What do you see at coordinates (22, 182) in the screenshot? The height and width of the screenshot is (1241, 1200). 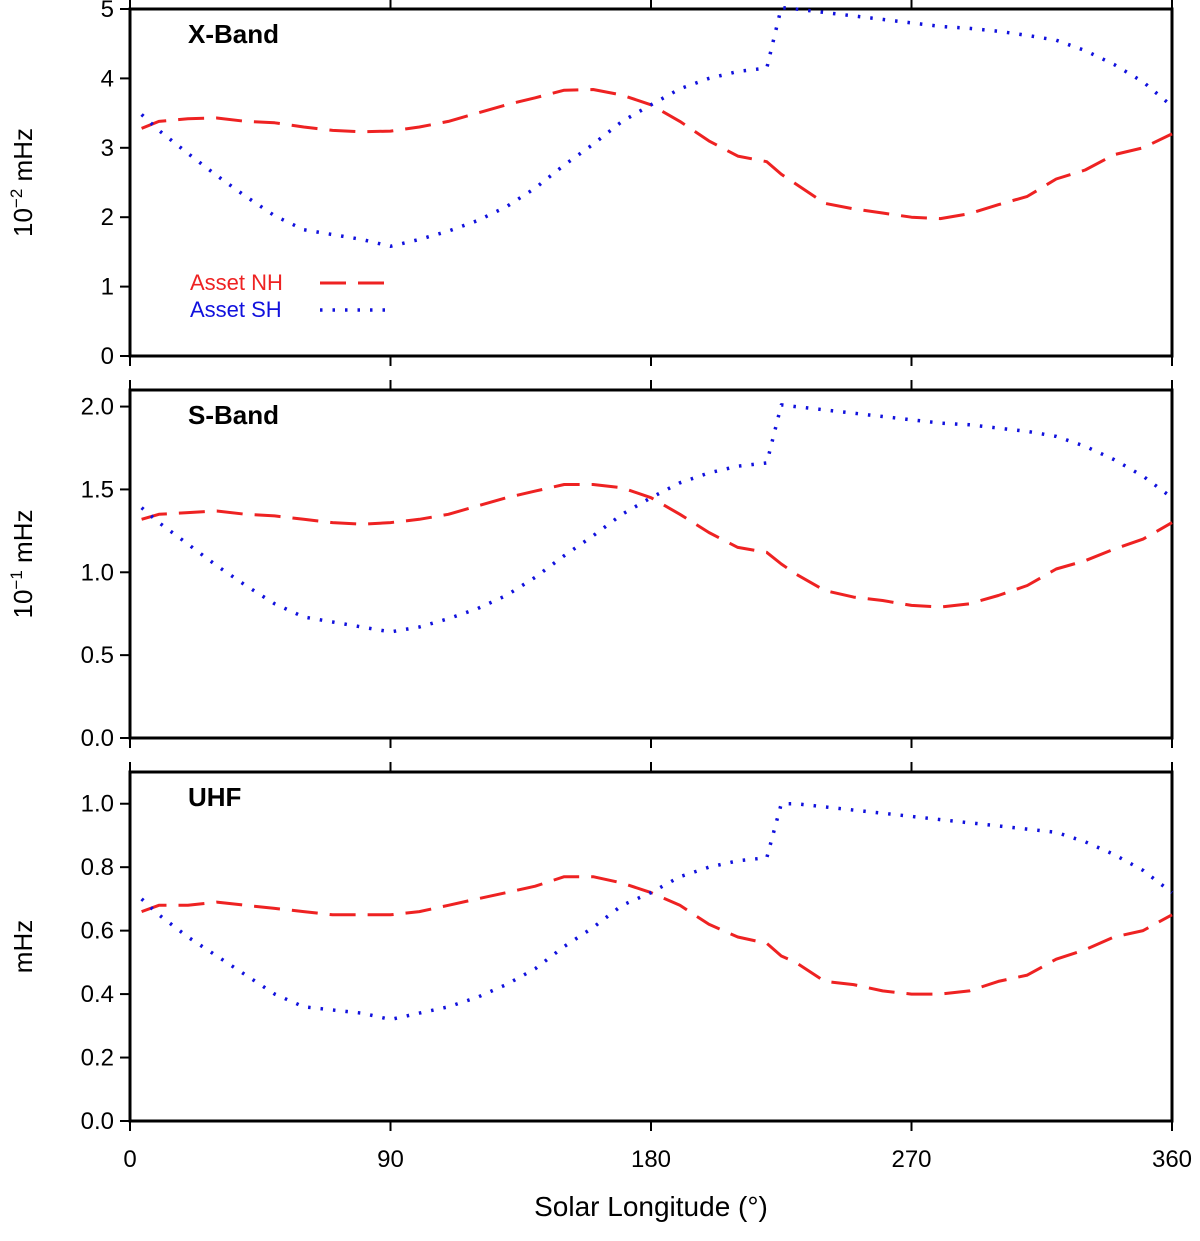 I see `y-axis-label: 10−2 mHz` at bounding box center [22, 182].